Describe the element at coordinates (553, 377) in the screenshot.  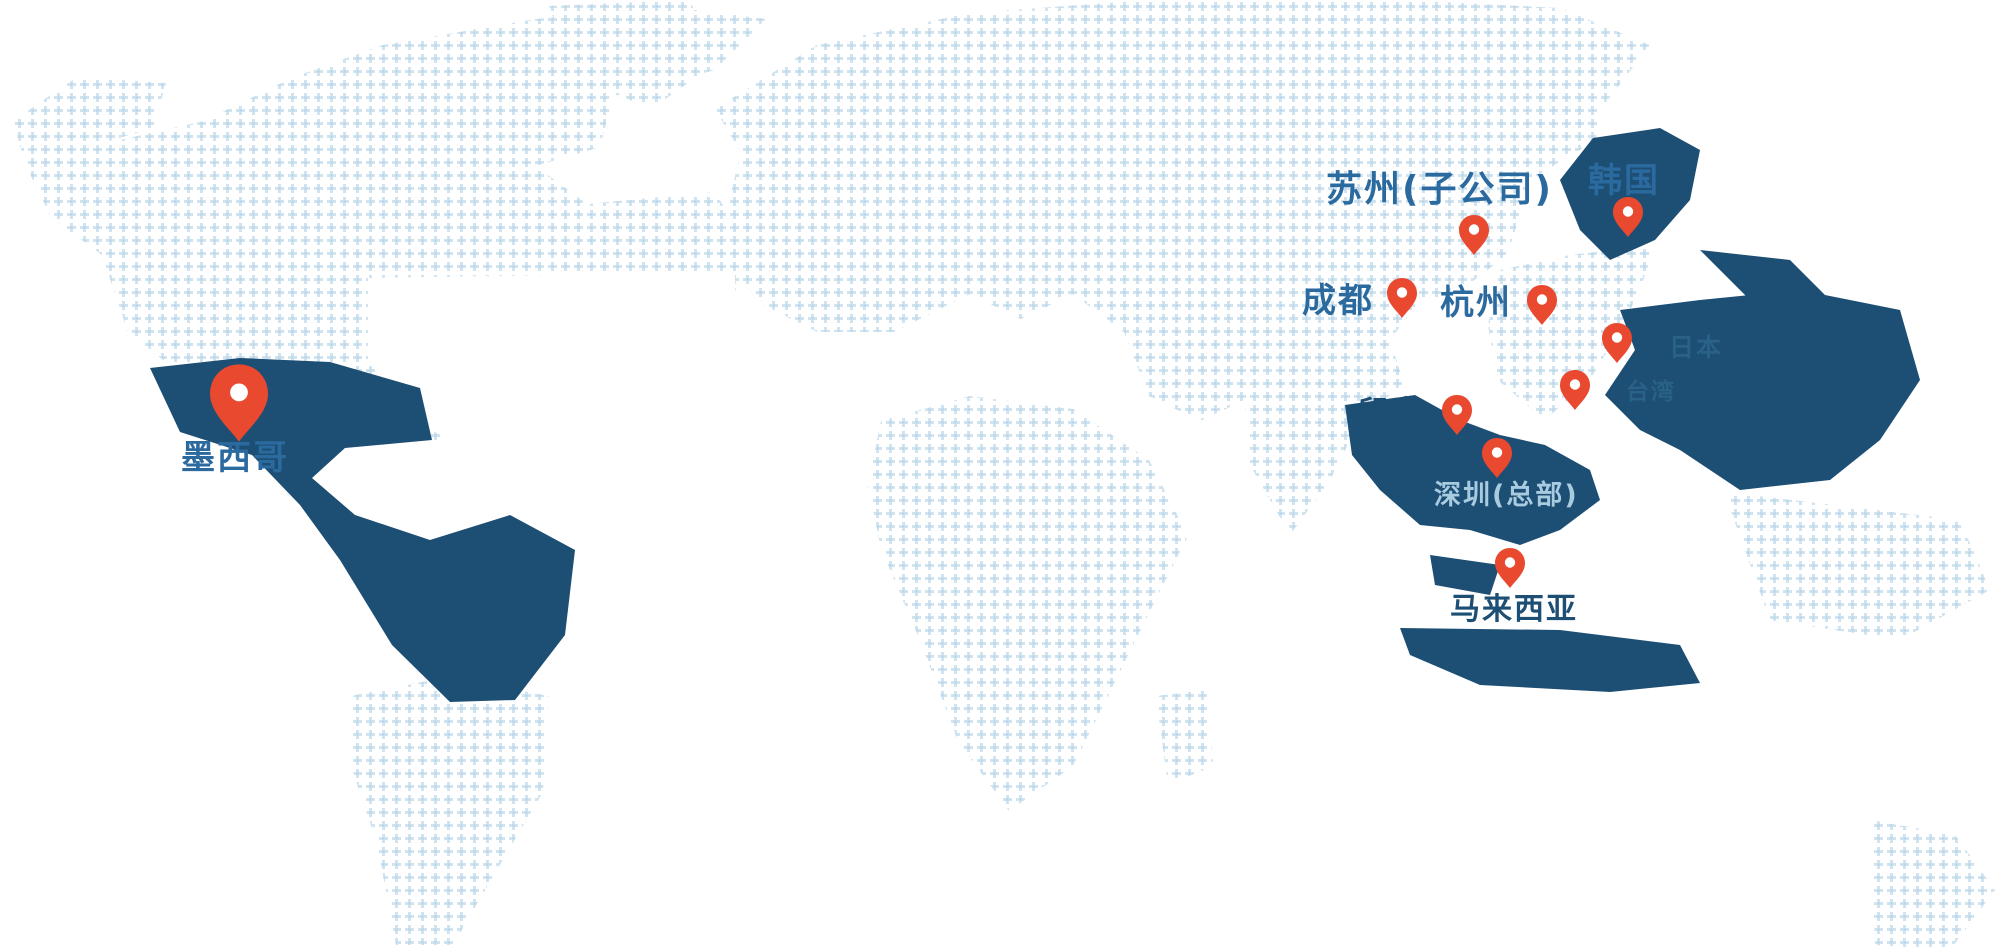
I see `map-white-gap` at that location.